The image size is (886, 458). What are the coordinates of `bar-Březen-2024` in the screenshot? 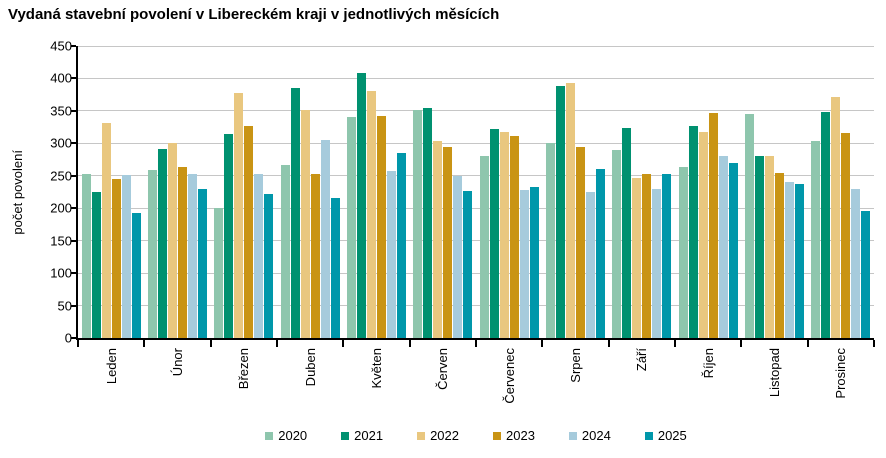 It's located at (259, 256).